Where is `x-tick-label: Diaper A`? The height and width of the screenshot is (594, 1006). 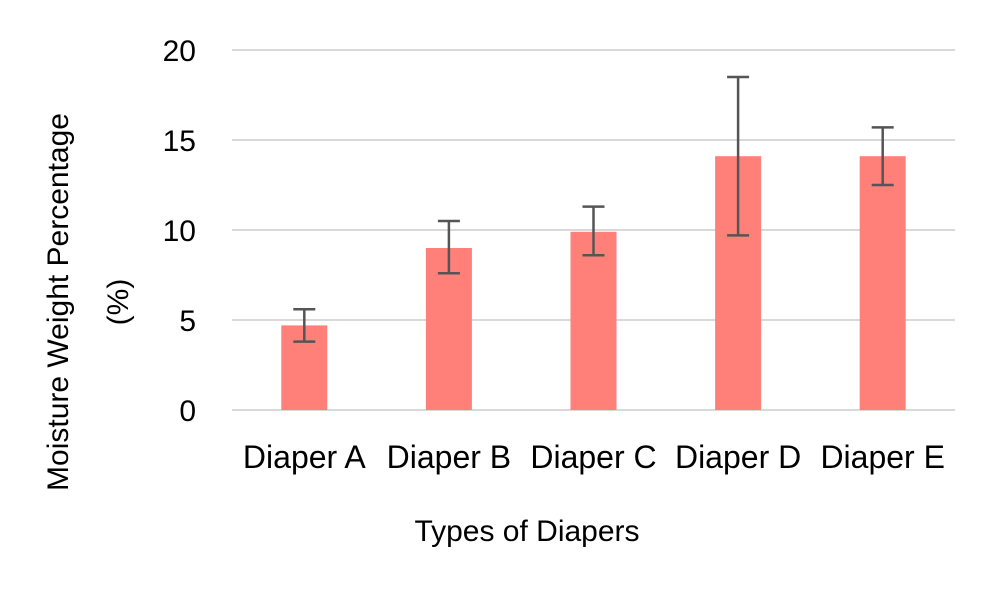 x-tick-label: Diaper A is located at coordinates (304, 457).